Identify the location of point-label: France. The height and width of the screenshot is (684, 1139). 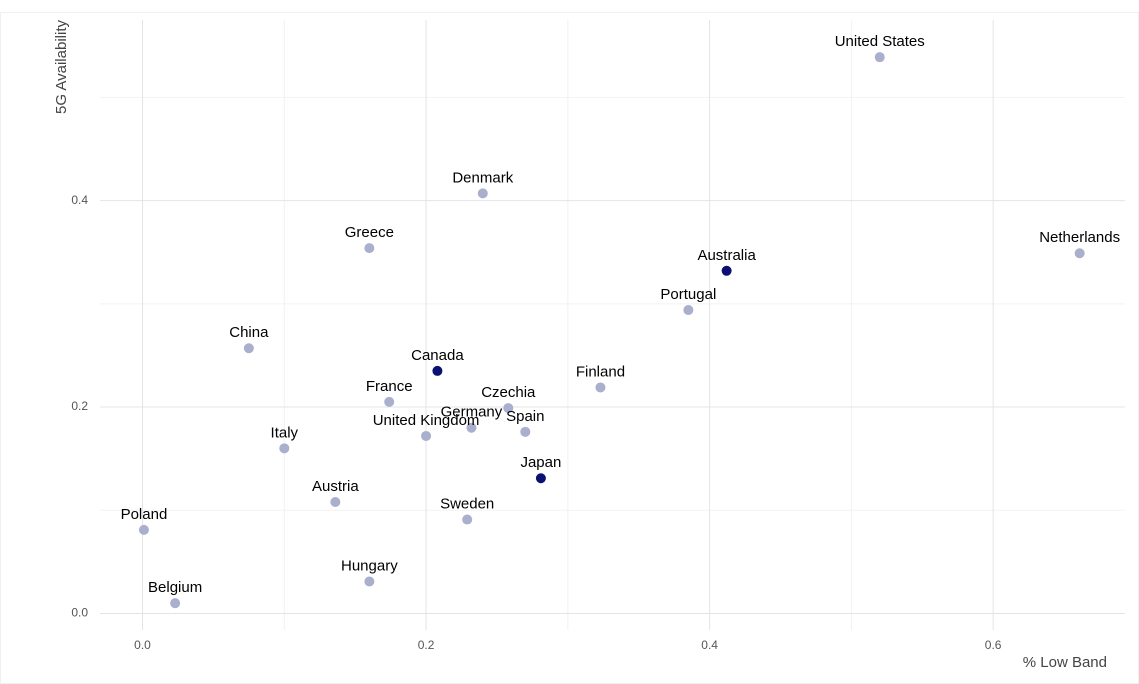
(389, 386).